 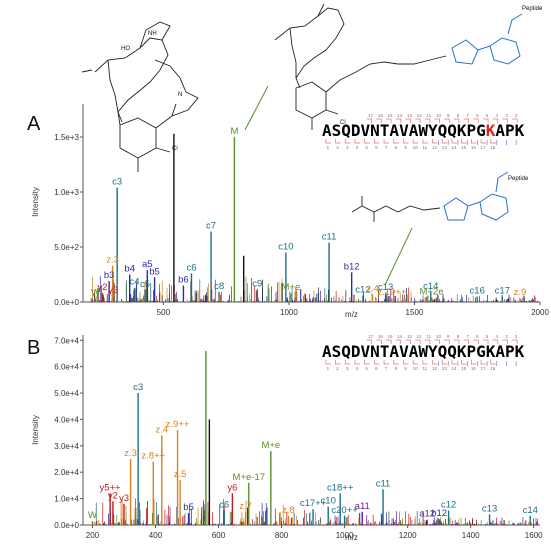 What do you see at coordinates (288, 510) in the screenshot?
I see `peak-label: z.8` at bounding box center [288, 510].